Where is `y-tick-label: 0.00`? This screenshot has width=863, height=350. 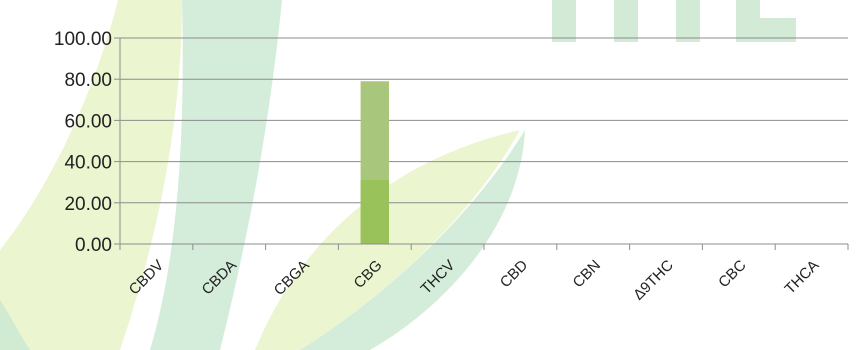
y-tick-label: 0.00 is located at coordinates (93, 245).